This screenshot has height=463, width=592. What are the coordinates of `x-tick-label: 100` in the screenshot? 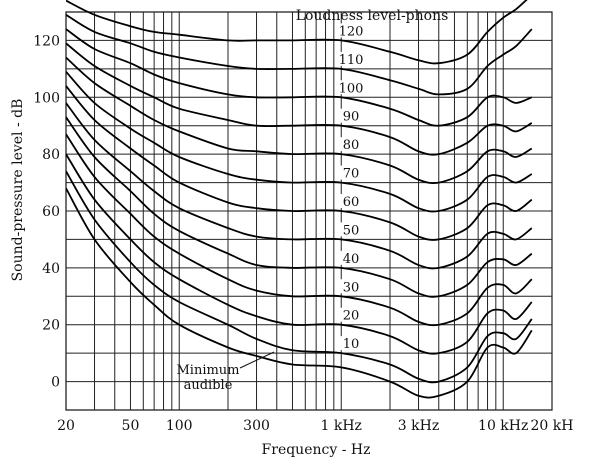 It's located at (179, 426).